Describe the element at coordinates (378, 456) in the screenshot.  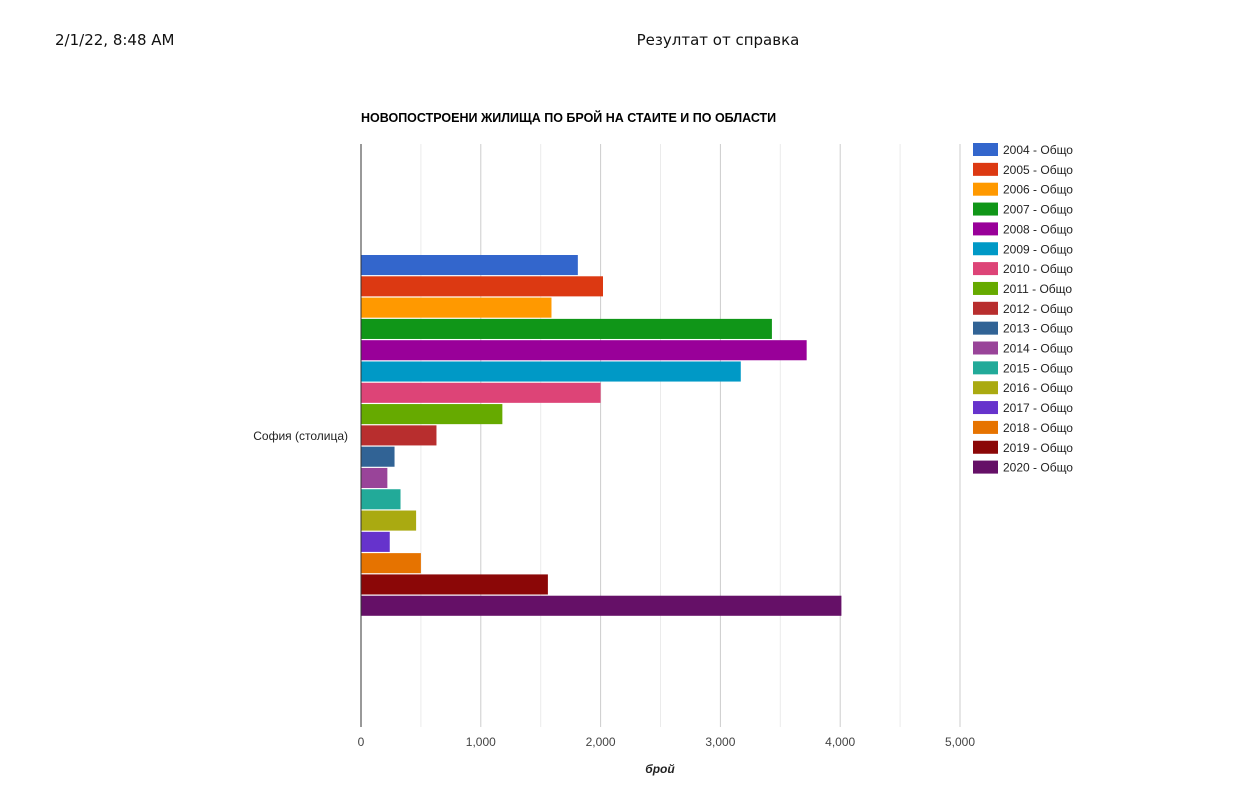
I see `bar-2013` at that location.